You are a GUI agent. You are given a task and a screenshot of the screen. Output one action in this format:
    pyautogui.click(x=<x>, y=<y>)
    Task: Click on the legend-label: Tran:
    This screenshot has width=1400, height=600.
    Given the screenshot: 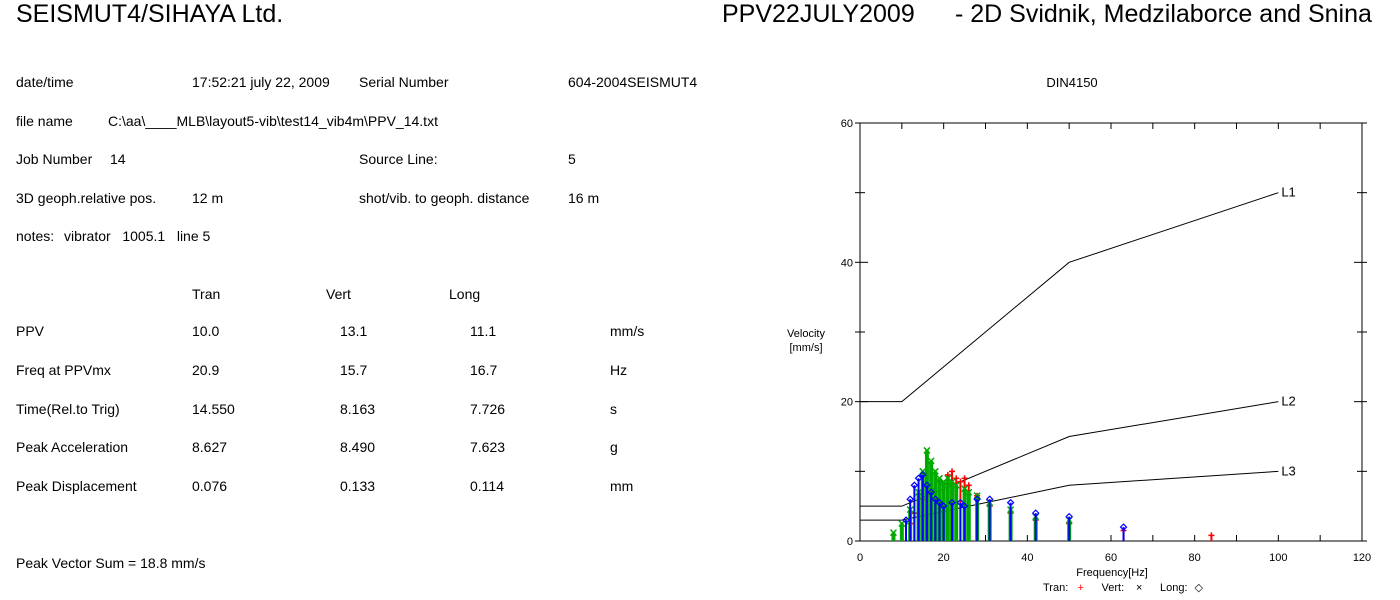 What is the action you would take?
    pyautogui.click(x=1055, y=588)
    